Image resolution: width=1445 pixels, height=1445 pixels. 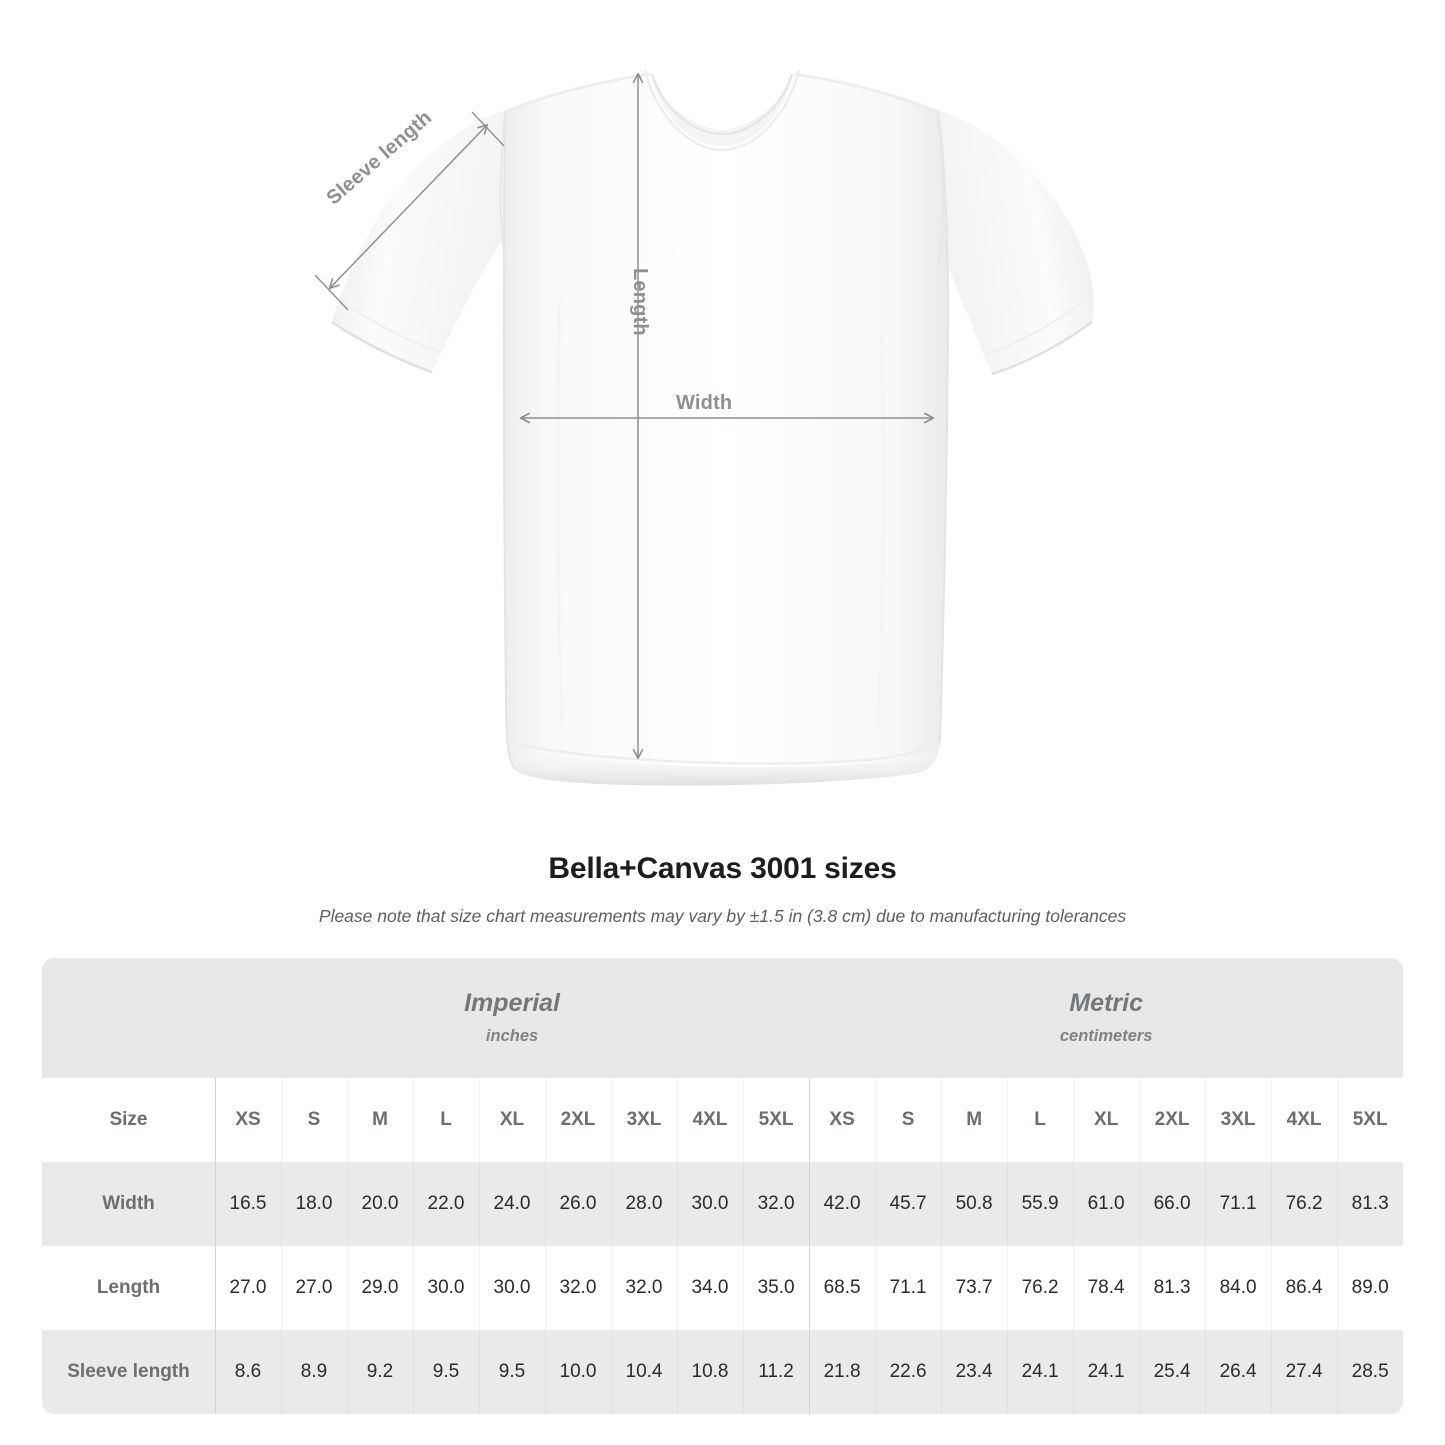 What do you see at coordinates (842, 1372) in the screenshot?
I see `cell-metric-XS-sleeve-length: 21.8` at bounding box center [842, 1372].